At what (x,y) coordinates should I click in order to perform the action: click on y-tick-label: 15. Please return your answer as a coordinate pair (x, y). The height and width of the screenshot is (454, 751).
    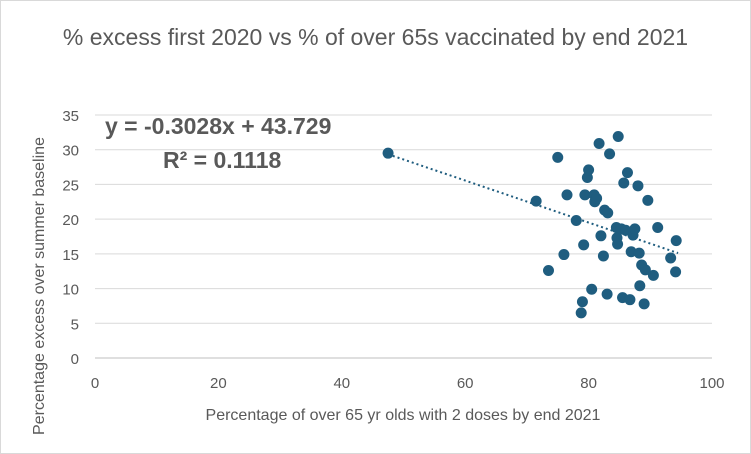
    Looking at the image, I should click on (70, 255).